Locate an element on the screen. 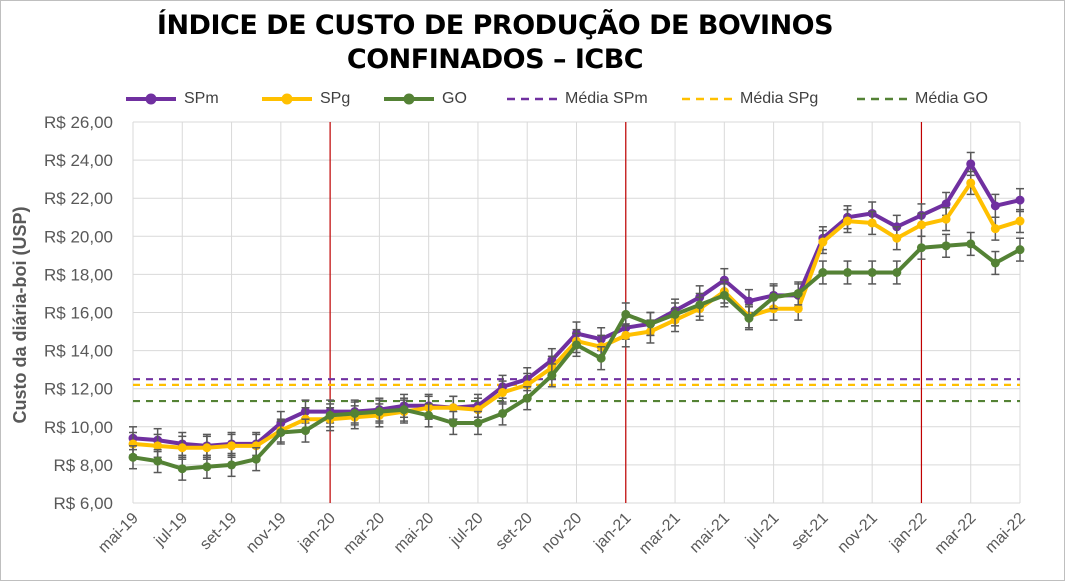 The image size is (1065, 581). x-tick-label: jan-20 is located at coordinates (317, 532).